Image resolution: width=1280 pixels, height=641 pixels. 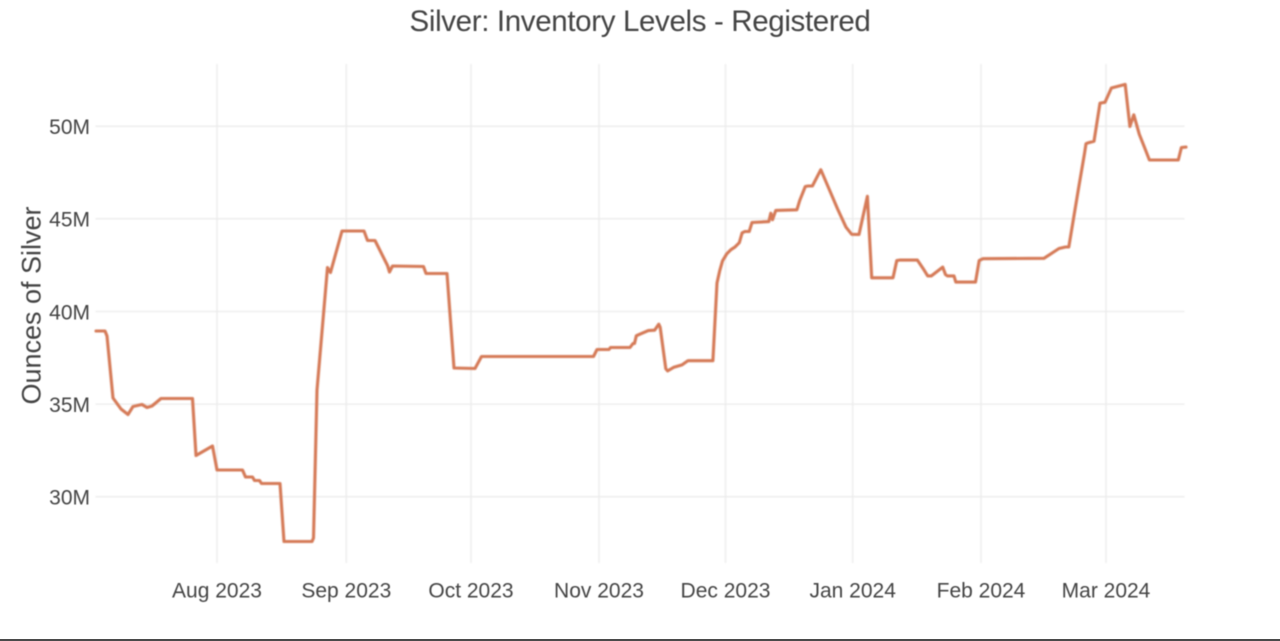 I want to click on svg-text: 50M, so click(x=69, y=127).